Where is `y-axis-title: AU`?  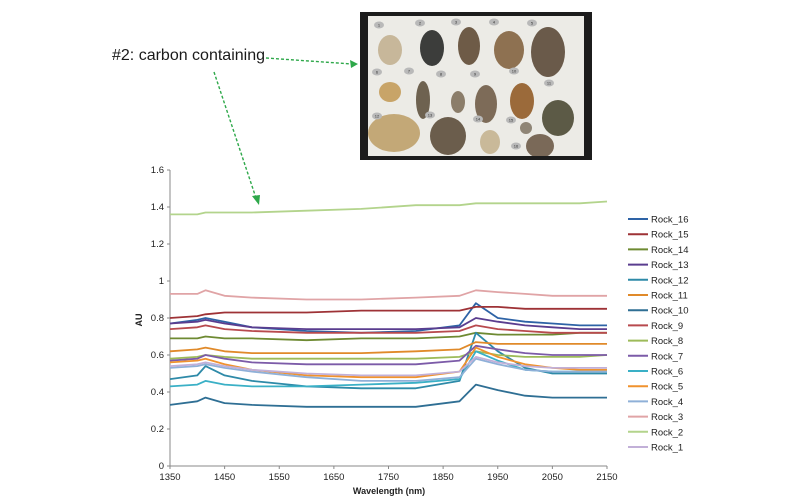
y-axis-title: AU is located at coordinates (139, 320).